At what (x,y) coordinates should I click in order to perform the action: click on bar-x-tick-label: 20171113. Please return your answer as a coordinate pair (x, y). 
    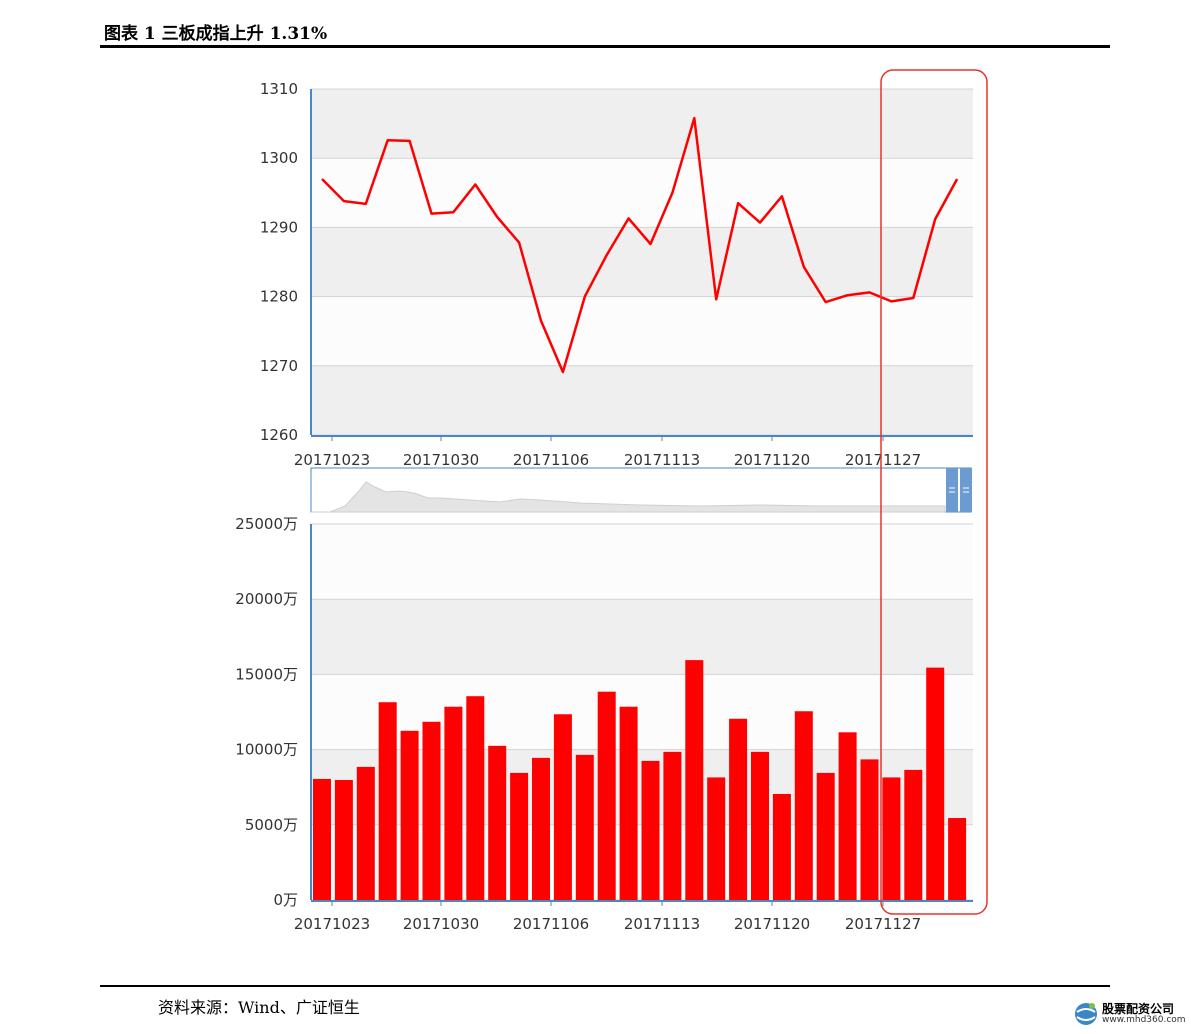
    Looking at the image, I should click on (662, 924).